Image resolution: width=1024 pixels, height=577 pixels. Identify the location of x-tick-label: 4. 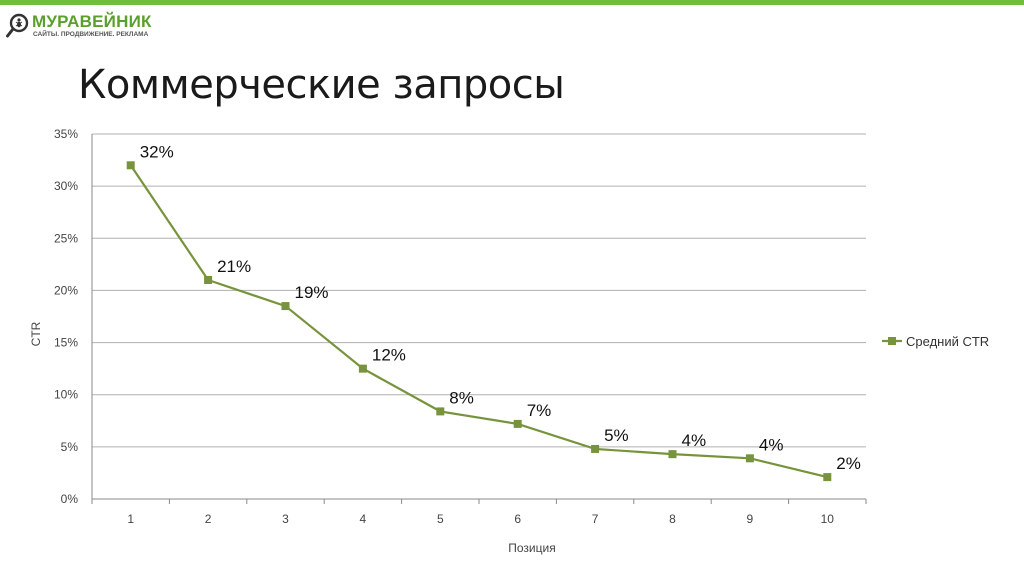
(363, 519).